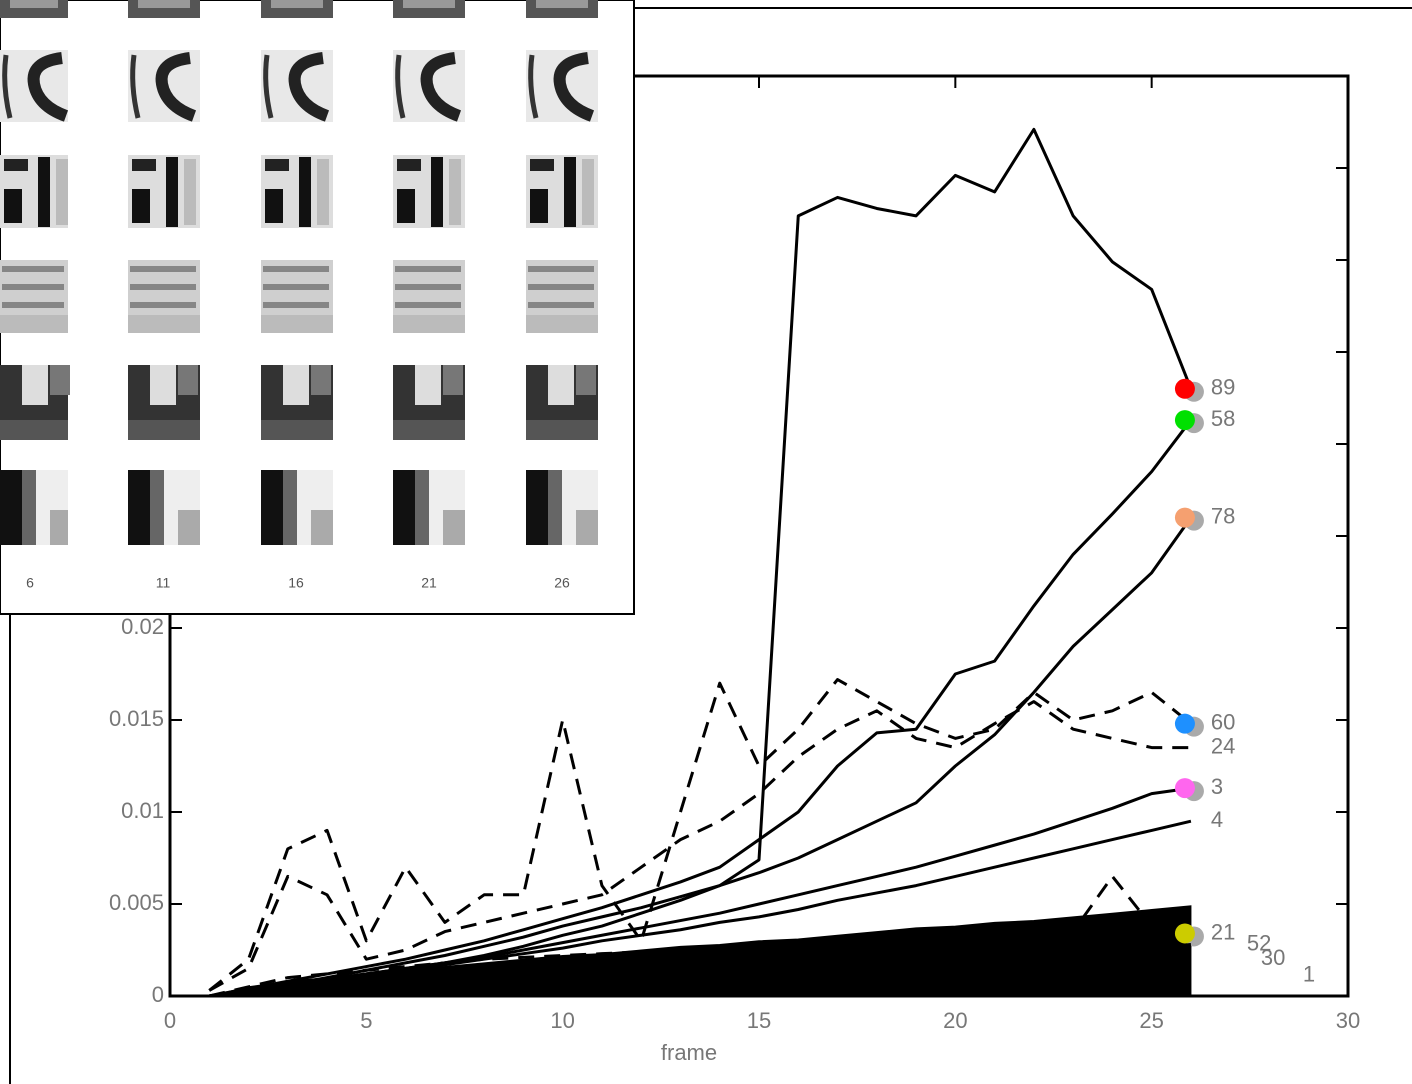 Image resolution: width=1412 pixels, height=1084 pixels. Describe the element at coordinates (1223, 515) in the screenshot. I see `series-label: 78` at that location.